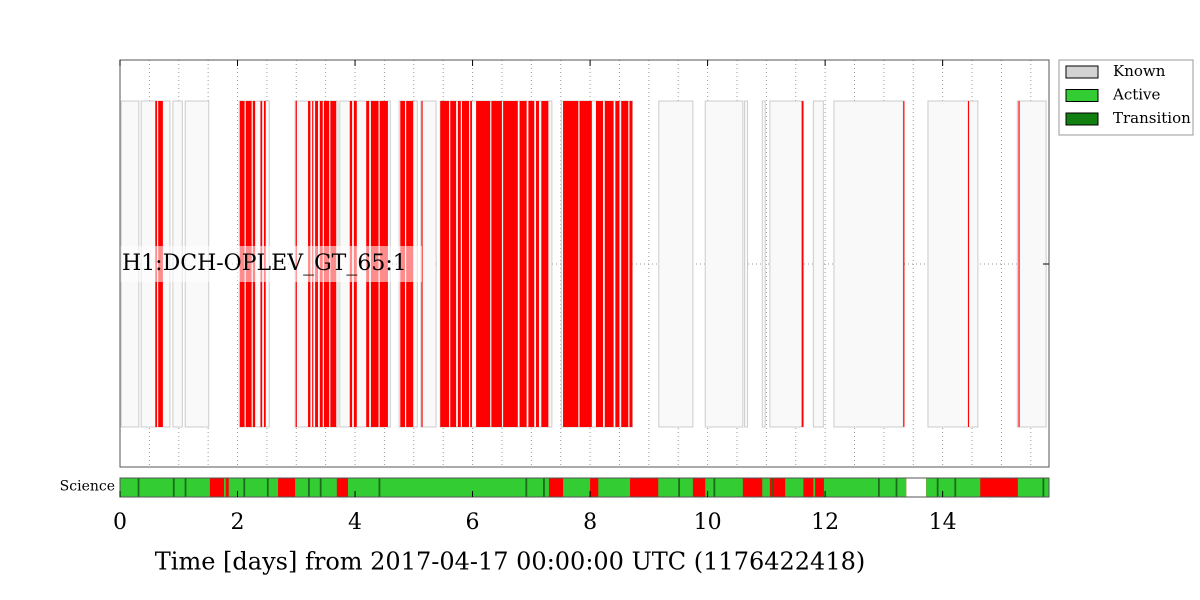  Describe the element at coordinates (355, 522) in the screenshot. I see `x-tick-label: 4` at that location.